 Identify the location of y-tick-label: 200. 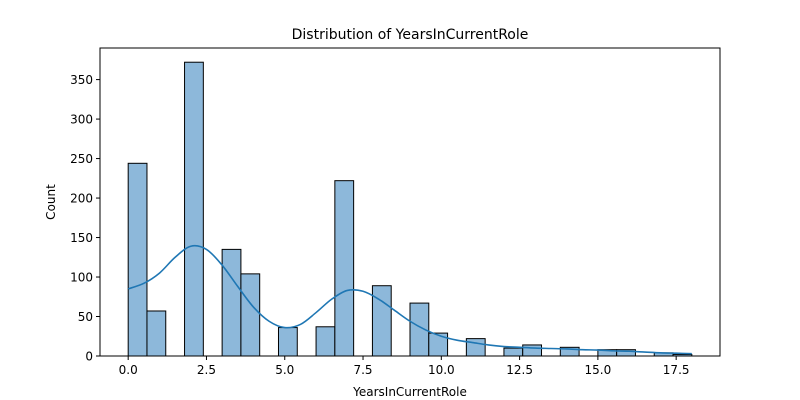
(81, 199).